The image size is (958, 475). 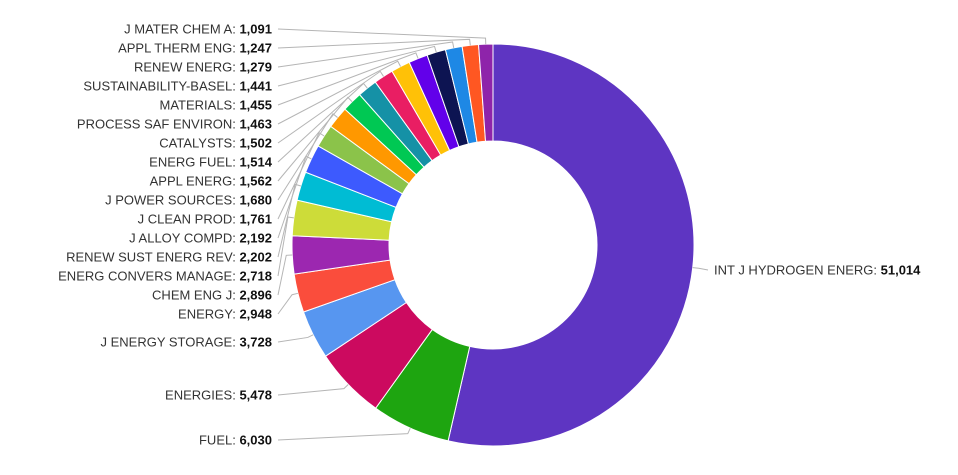 I want to click on label-appl-energ: APPL ENERG: 1,562, so click(x=211, y=181).